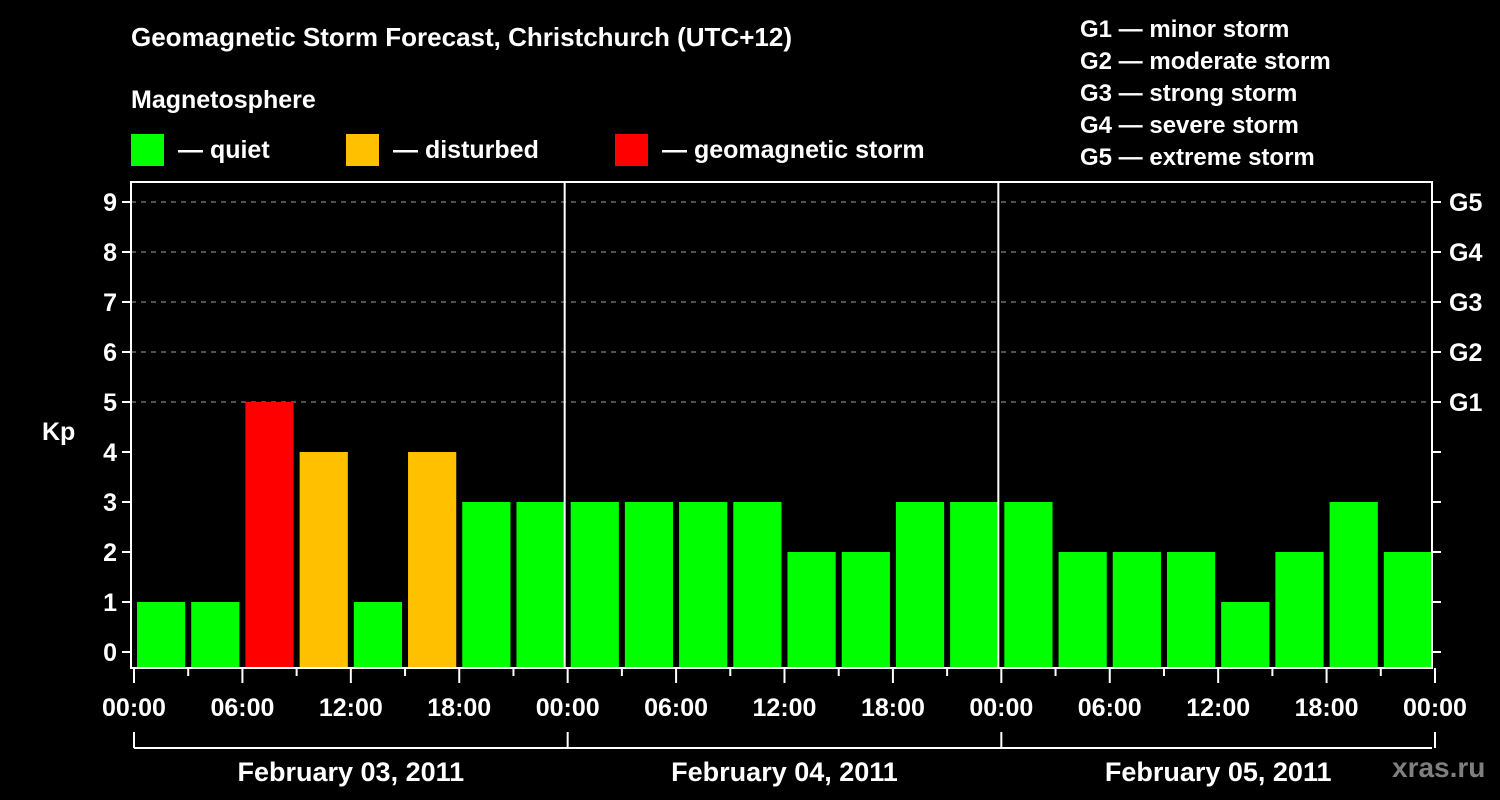  I want to click on legend-quiet-label: — quiet, so click(224, 149).